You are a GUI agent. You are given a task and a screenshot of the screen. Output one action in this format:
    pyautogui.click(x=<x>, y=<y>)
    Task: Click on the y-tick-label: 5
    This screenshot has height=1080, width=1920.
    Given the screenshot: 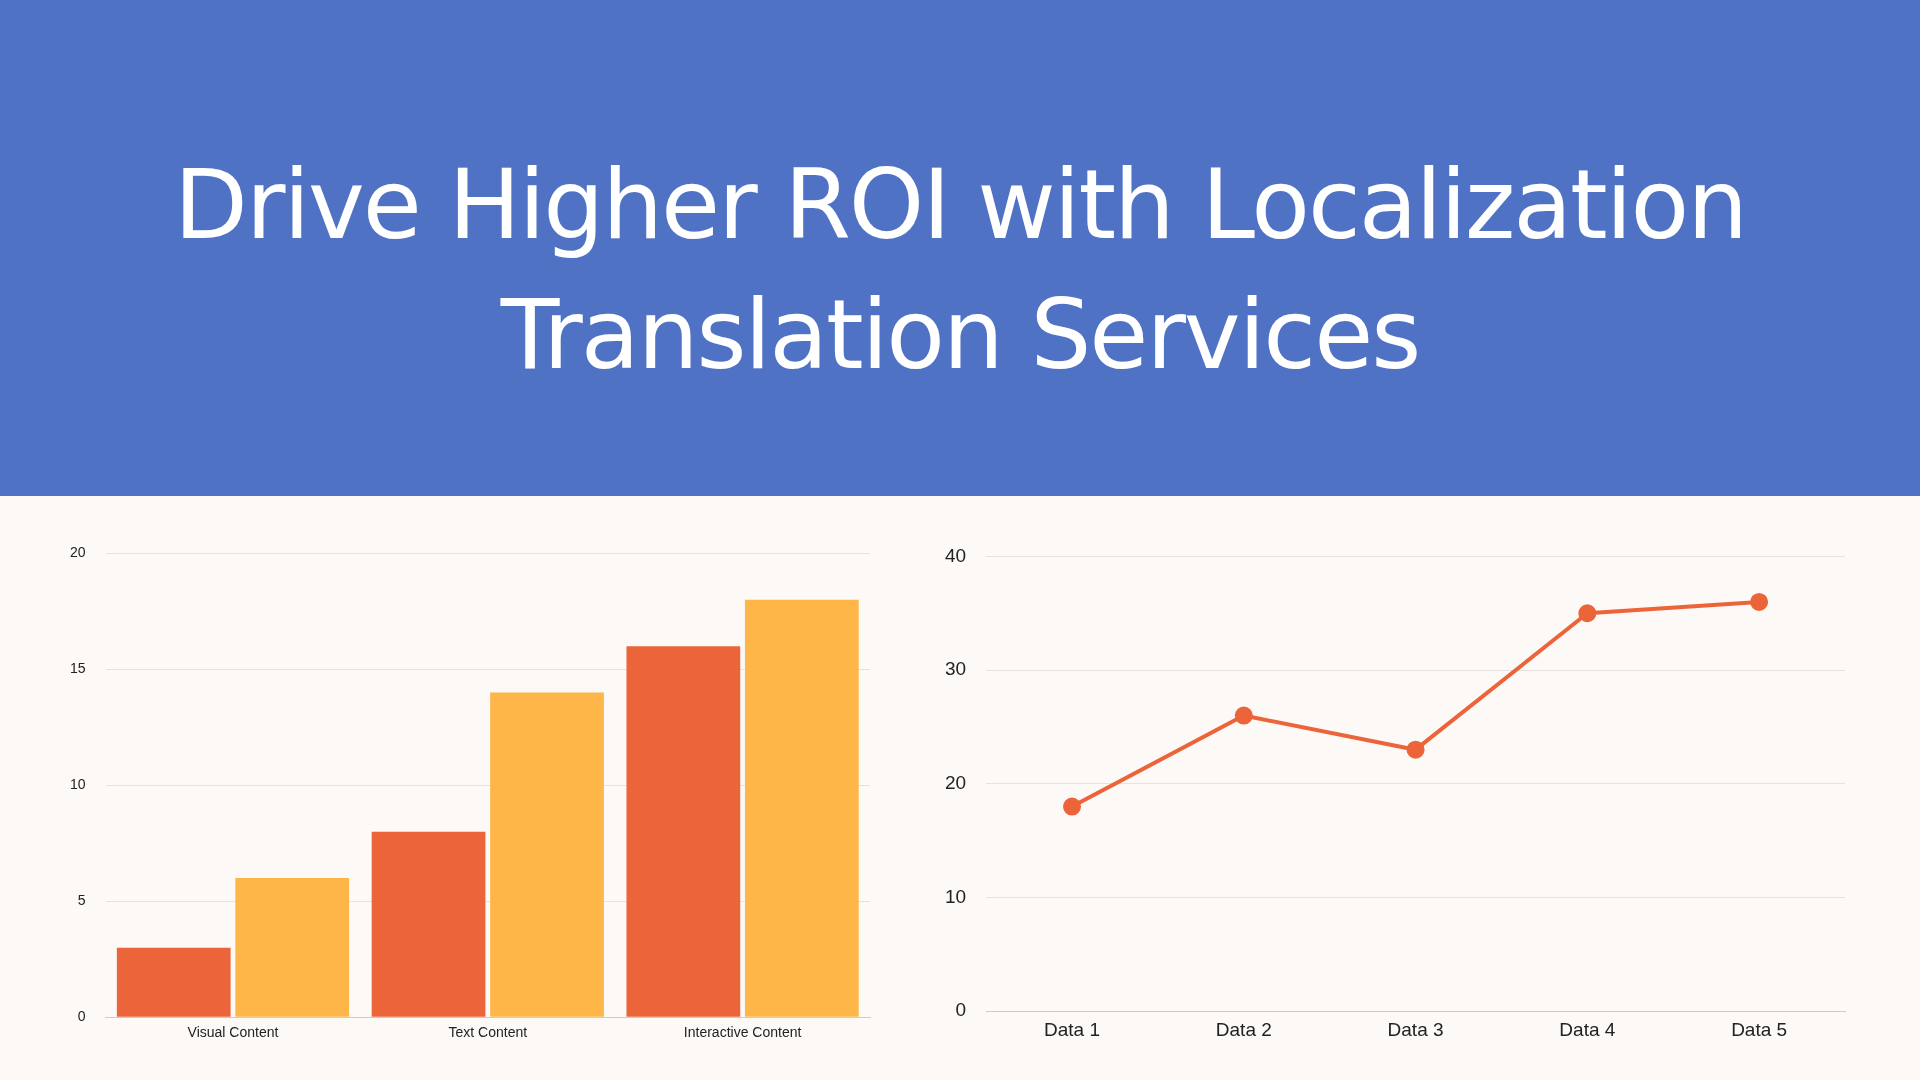 What is the action you would take?
    pyautogui.click(x=81, y=900)
    